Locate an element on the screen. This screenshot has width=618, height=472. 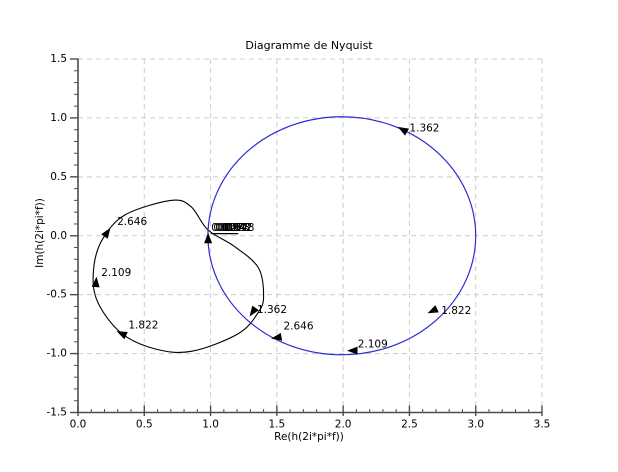
freq-label-nyquist-black-loop: 1.362 is located at coordinates (272, 310).